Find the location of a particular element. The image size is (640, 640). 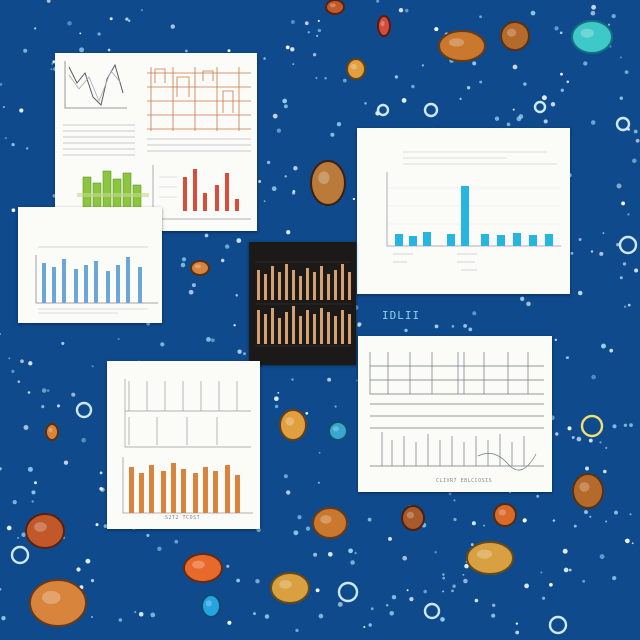

ring-glyph is located at coordinates (432, 611).